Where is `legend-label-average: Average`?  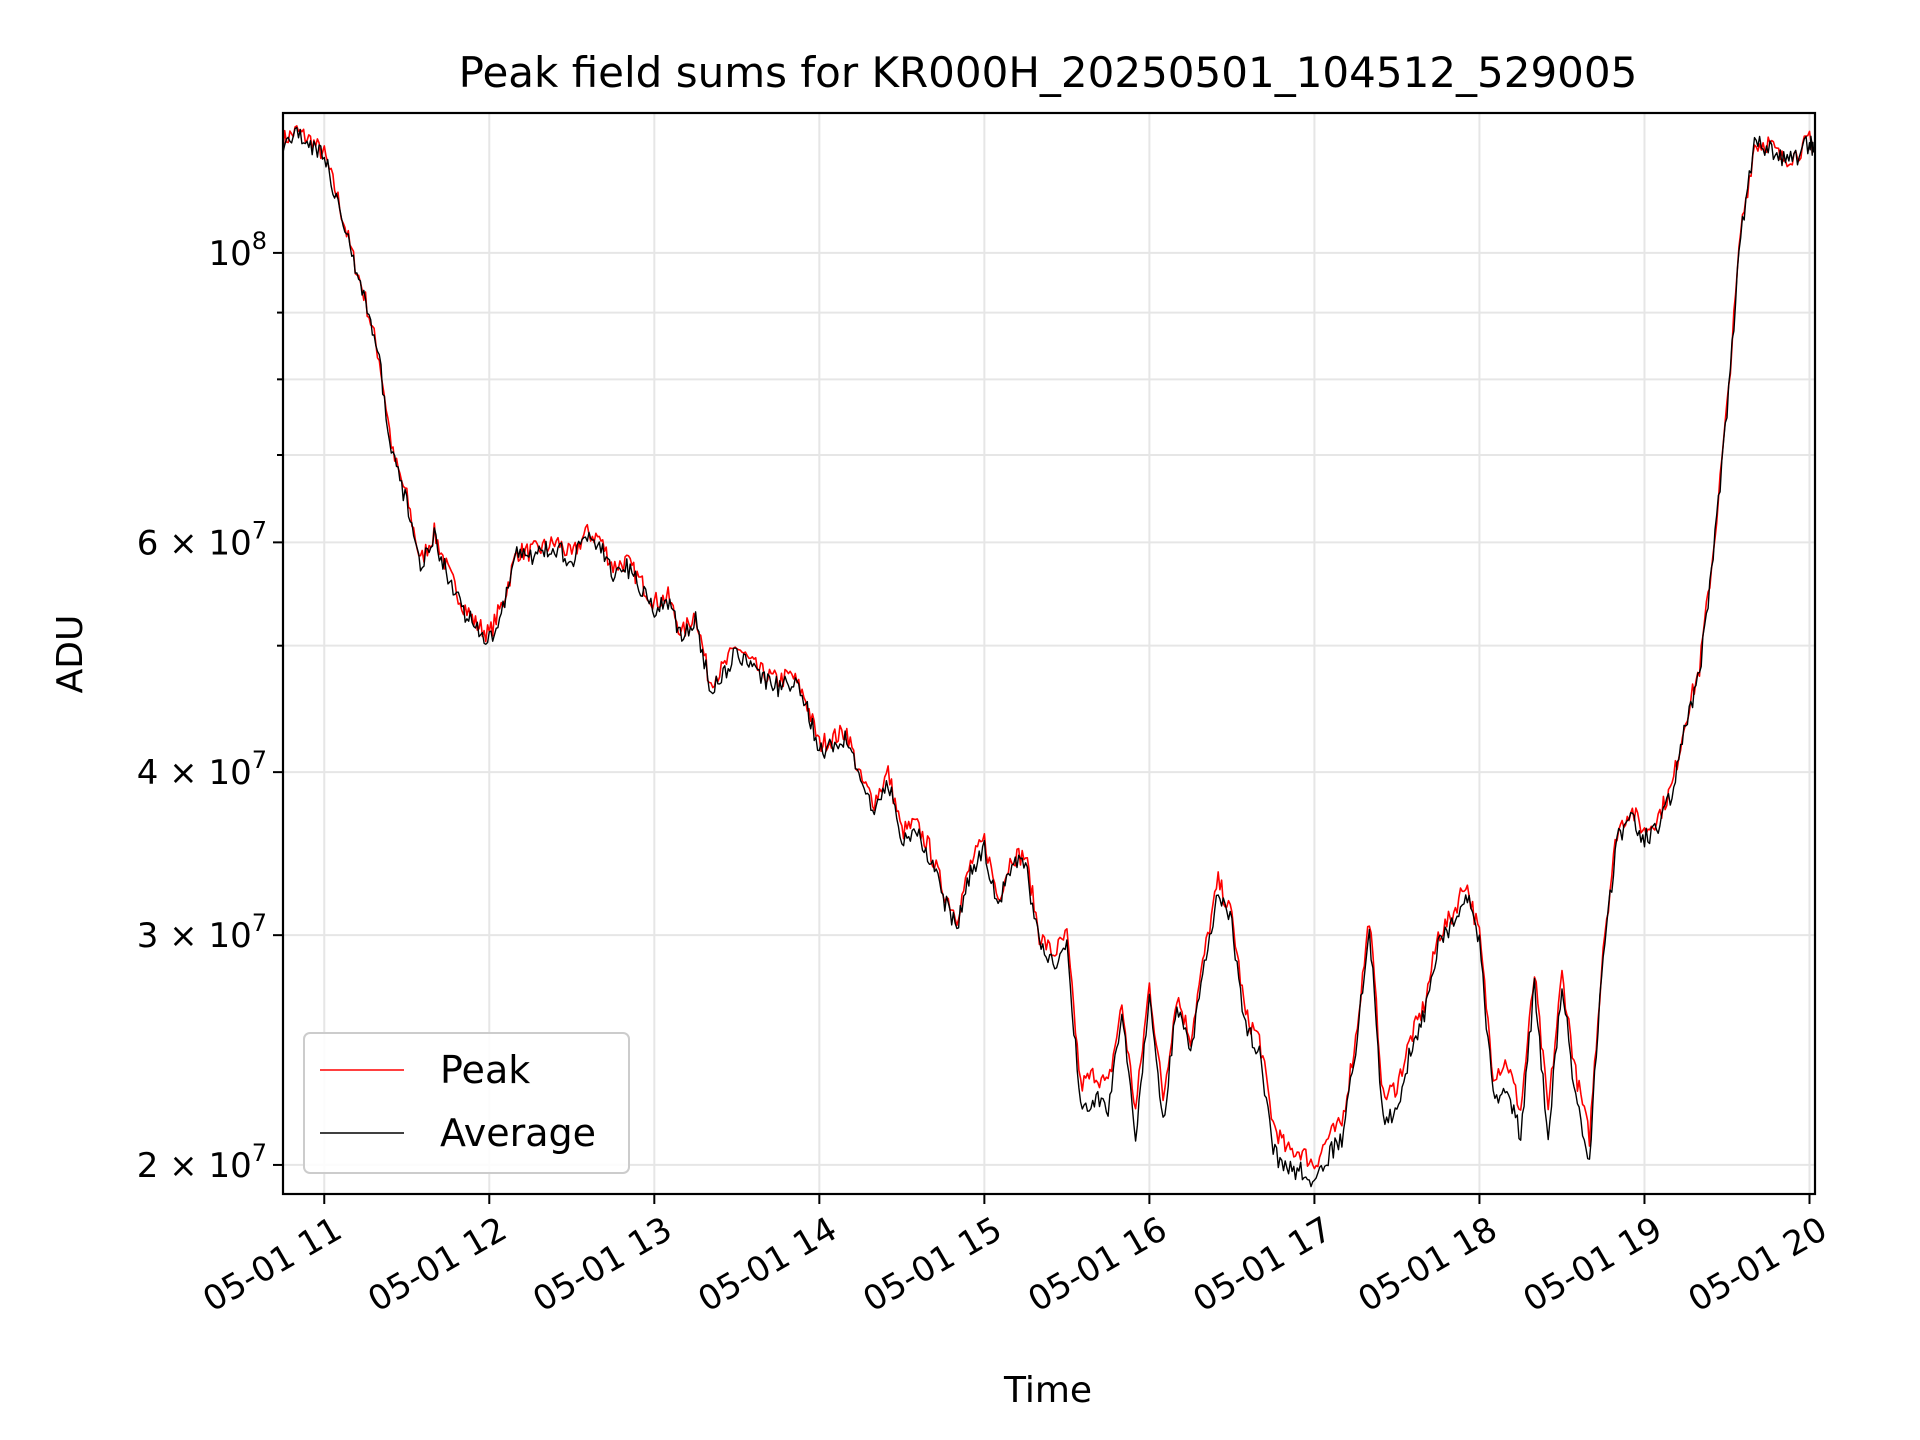
legend-label-average: Average is located at coordinates (518, 1133).